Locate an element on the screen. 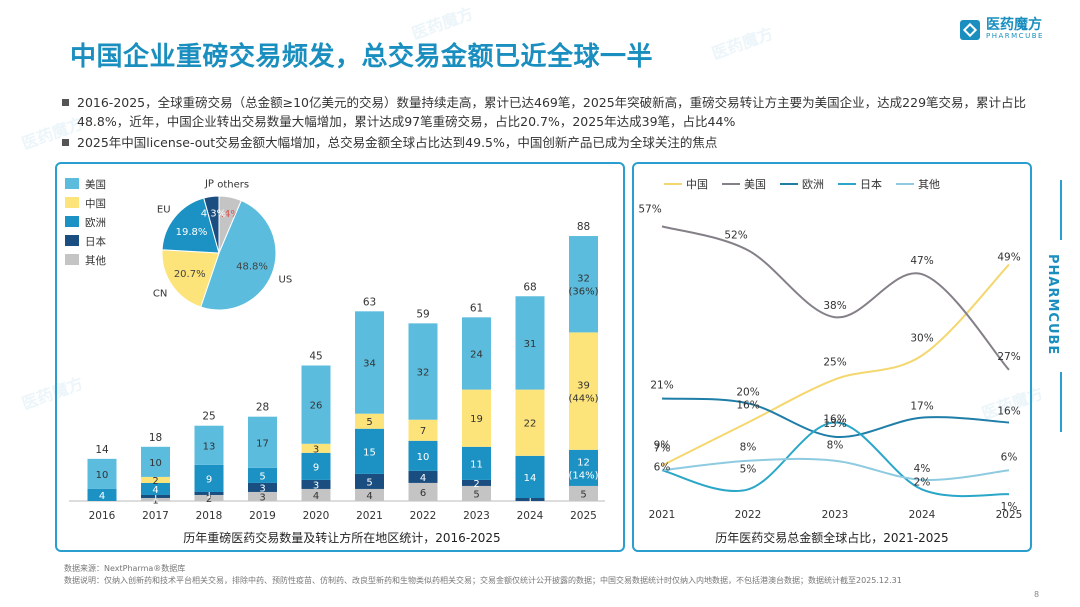  x-tick-label: 2023 is located at coordinates (835, 515).